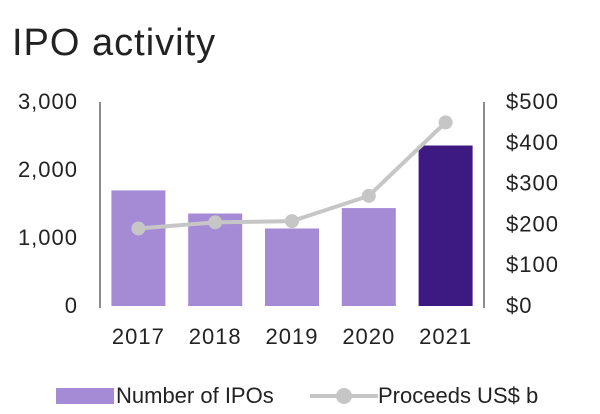 The width and height of the screenshot is (600, 414). What do you see at coordinates (368, 257) in the screenshot?
I see `bar-2020` at bounding box center [368, 257].